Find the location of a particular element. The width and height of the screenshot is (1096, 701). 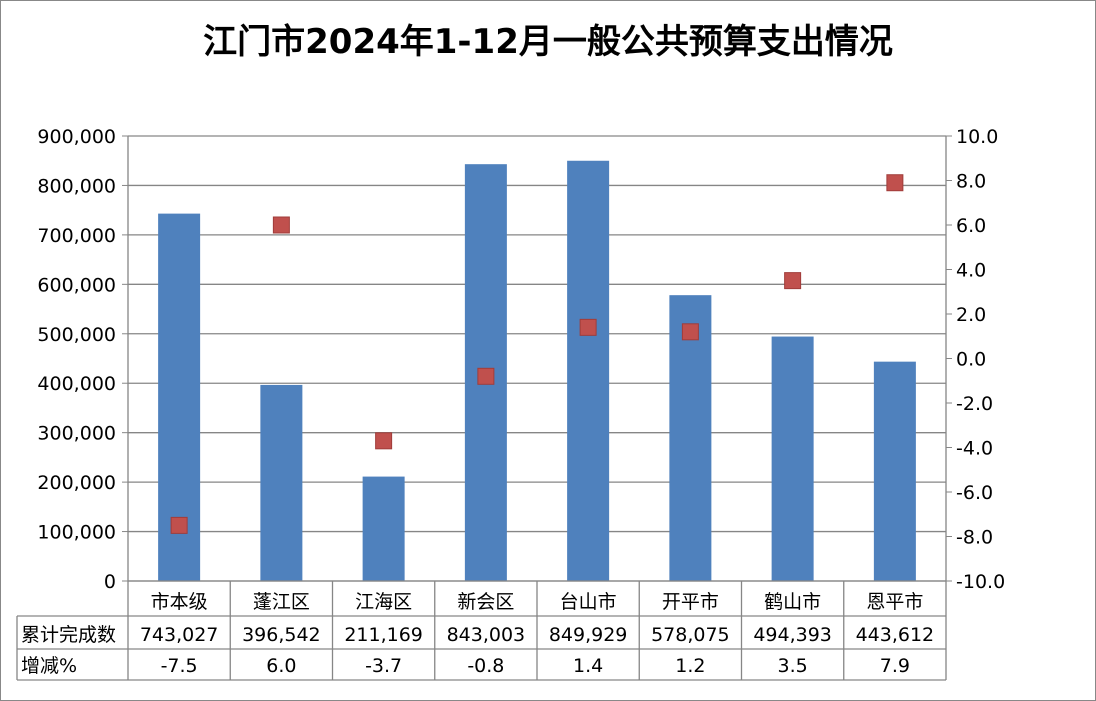

table-cell-change: 1.2 is located at coordinates (690, 666).